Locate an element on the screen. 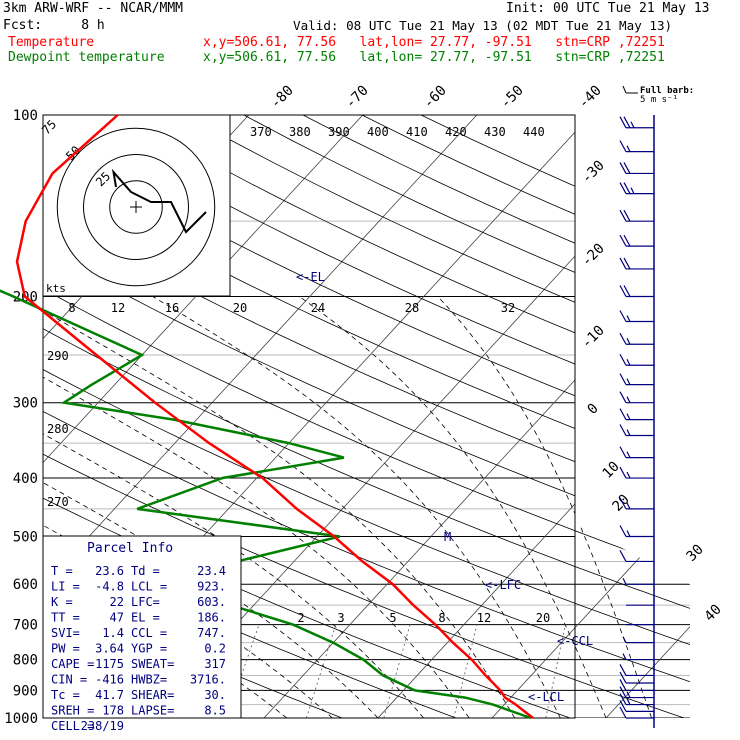 The height and width of the screenshot is (740, 740). parcel-info-key: EL = is located at coordinates (145, 618).